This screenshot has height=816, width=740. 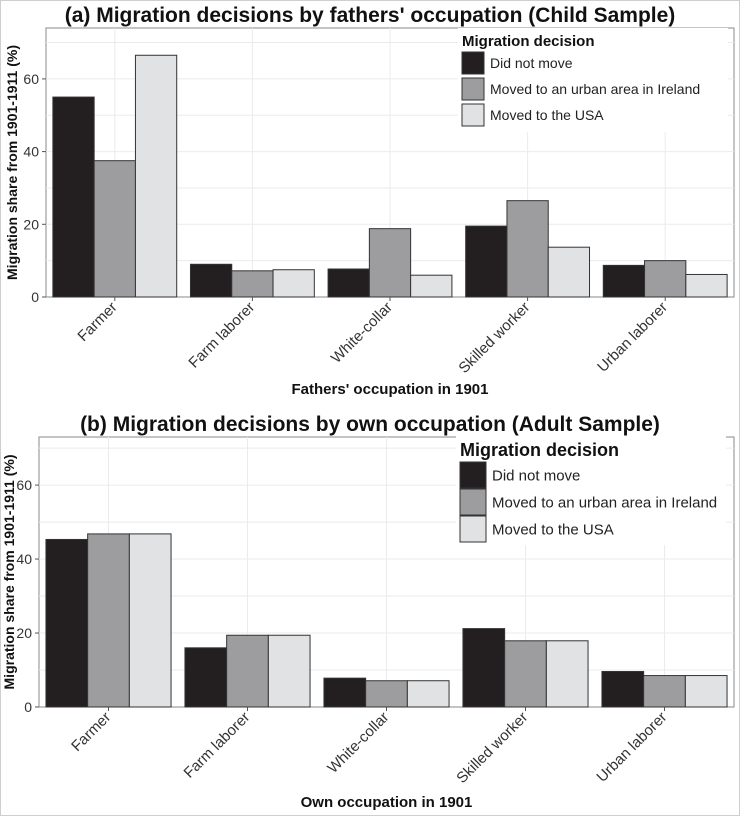 What do you see at coordinates (390, 389) in the screenshot?
I see `x-axis-label: Fathers' occupation in 1901` at bounding box center [390, 389].